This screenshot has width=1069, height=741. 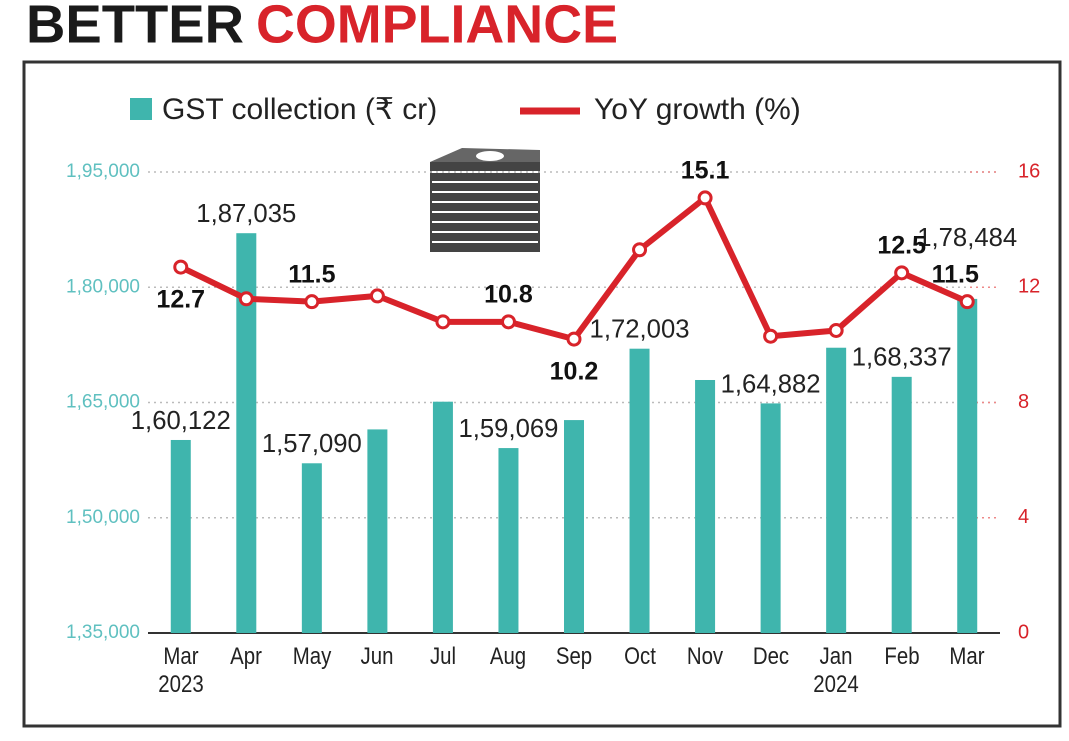 I want to click on x-tick-label: Jan 2024, so click(x=836, y=670).